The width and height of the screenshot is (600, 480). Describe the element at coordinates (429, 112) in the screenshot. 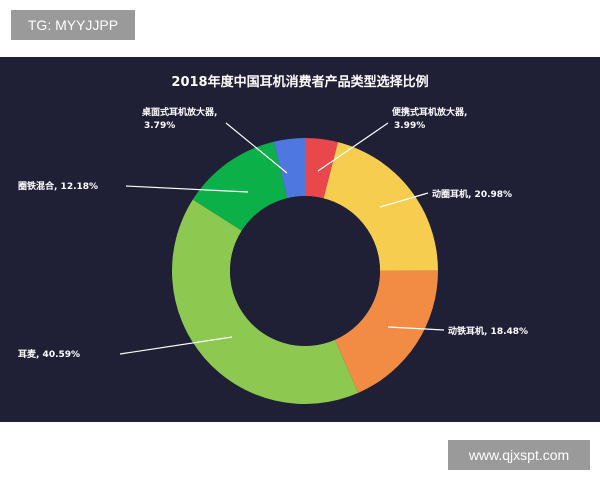

I see `slice-label-0: 便携式耳机放大器,` at that location.